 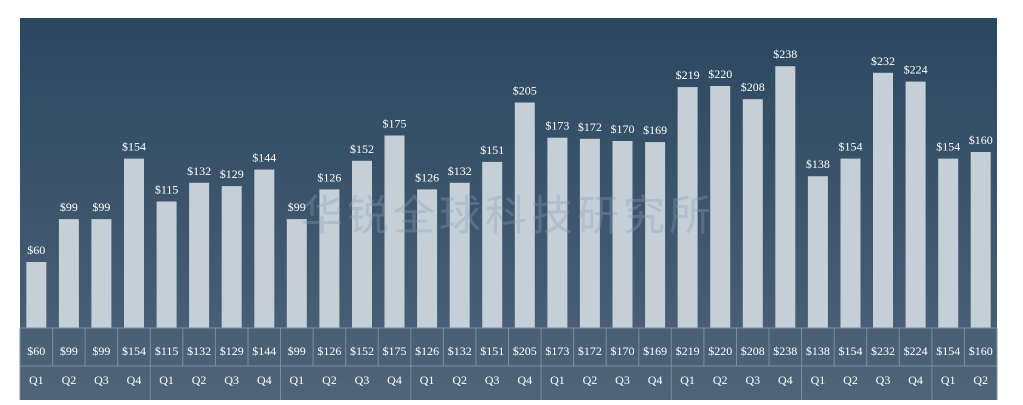 What do you see at coordinates (395, 351) in the screenshot?
I see `table-value-cell: $175` at bounding box center [395, 351].